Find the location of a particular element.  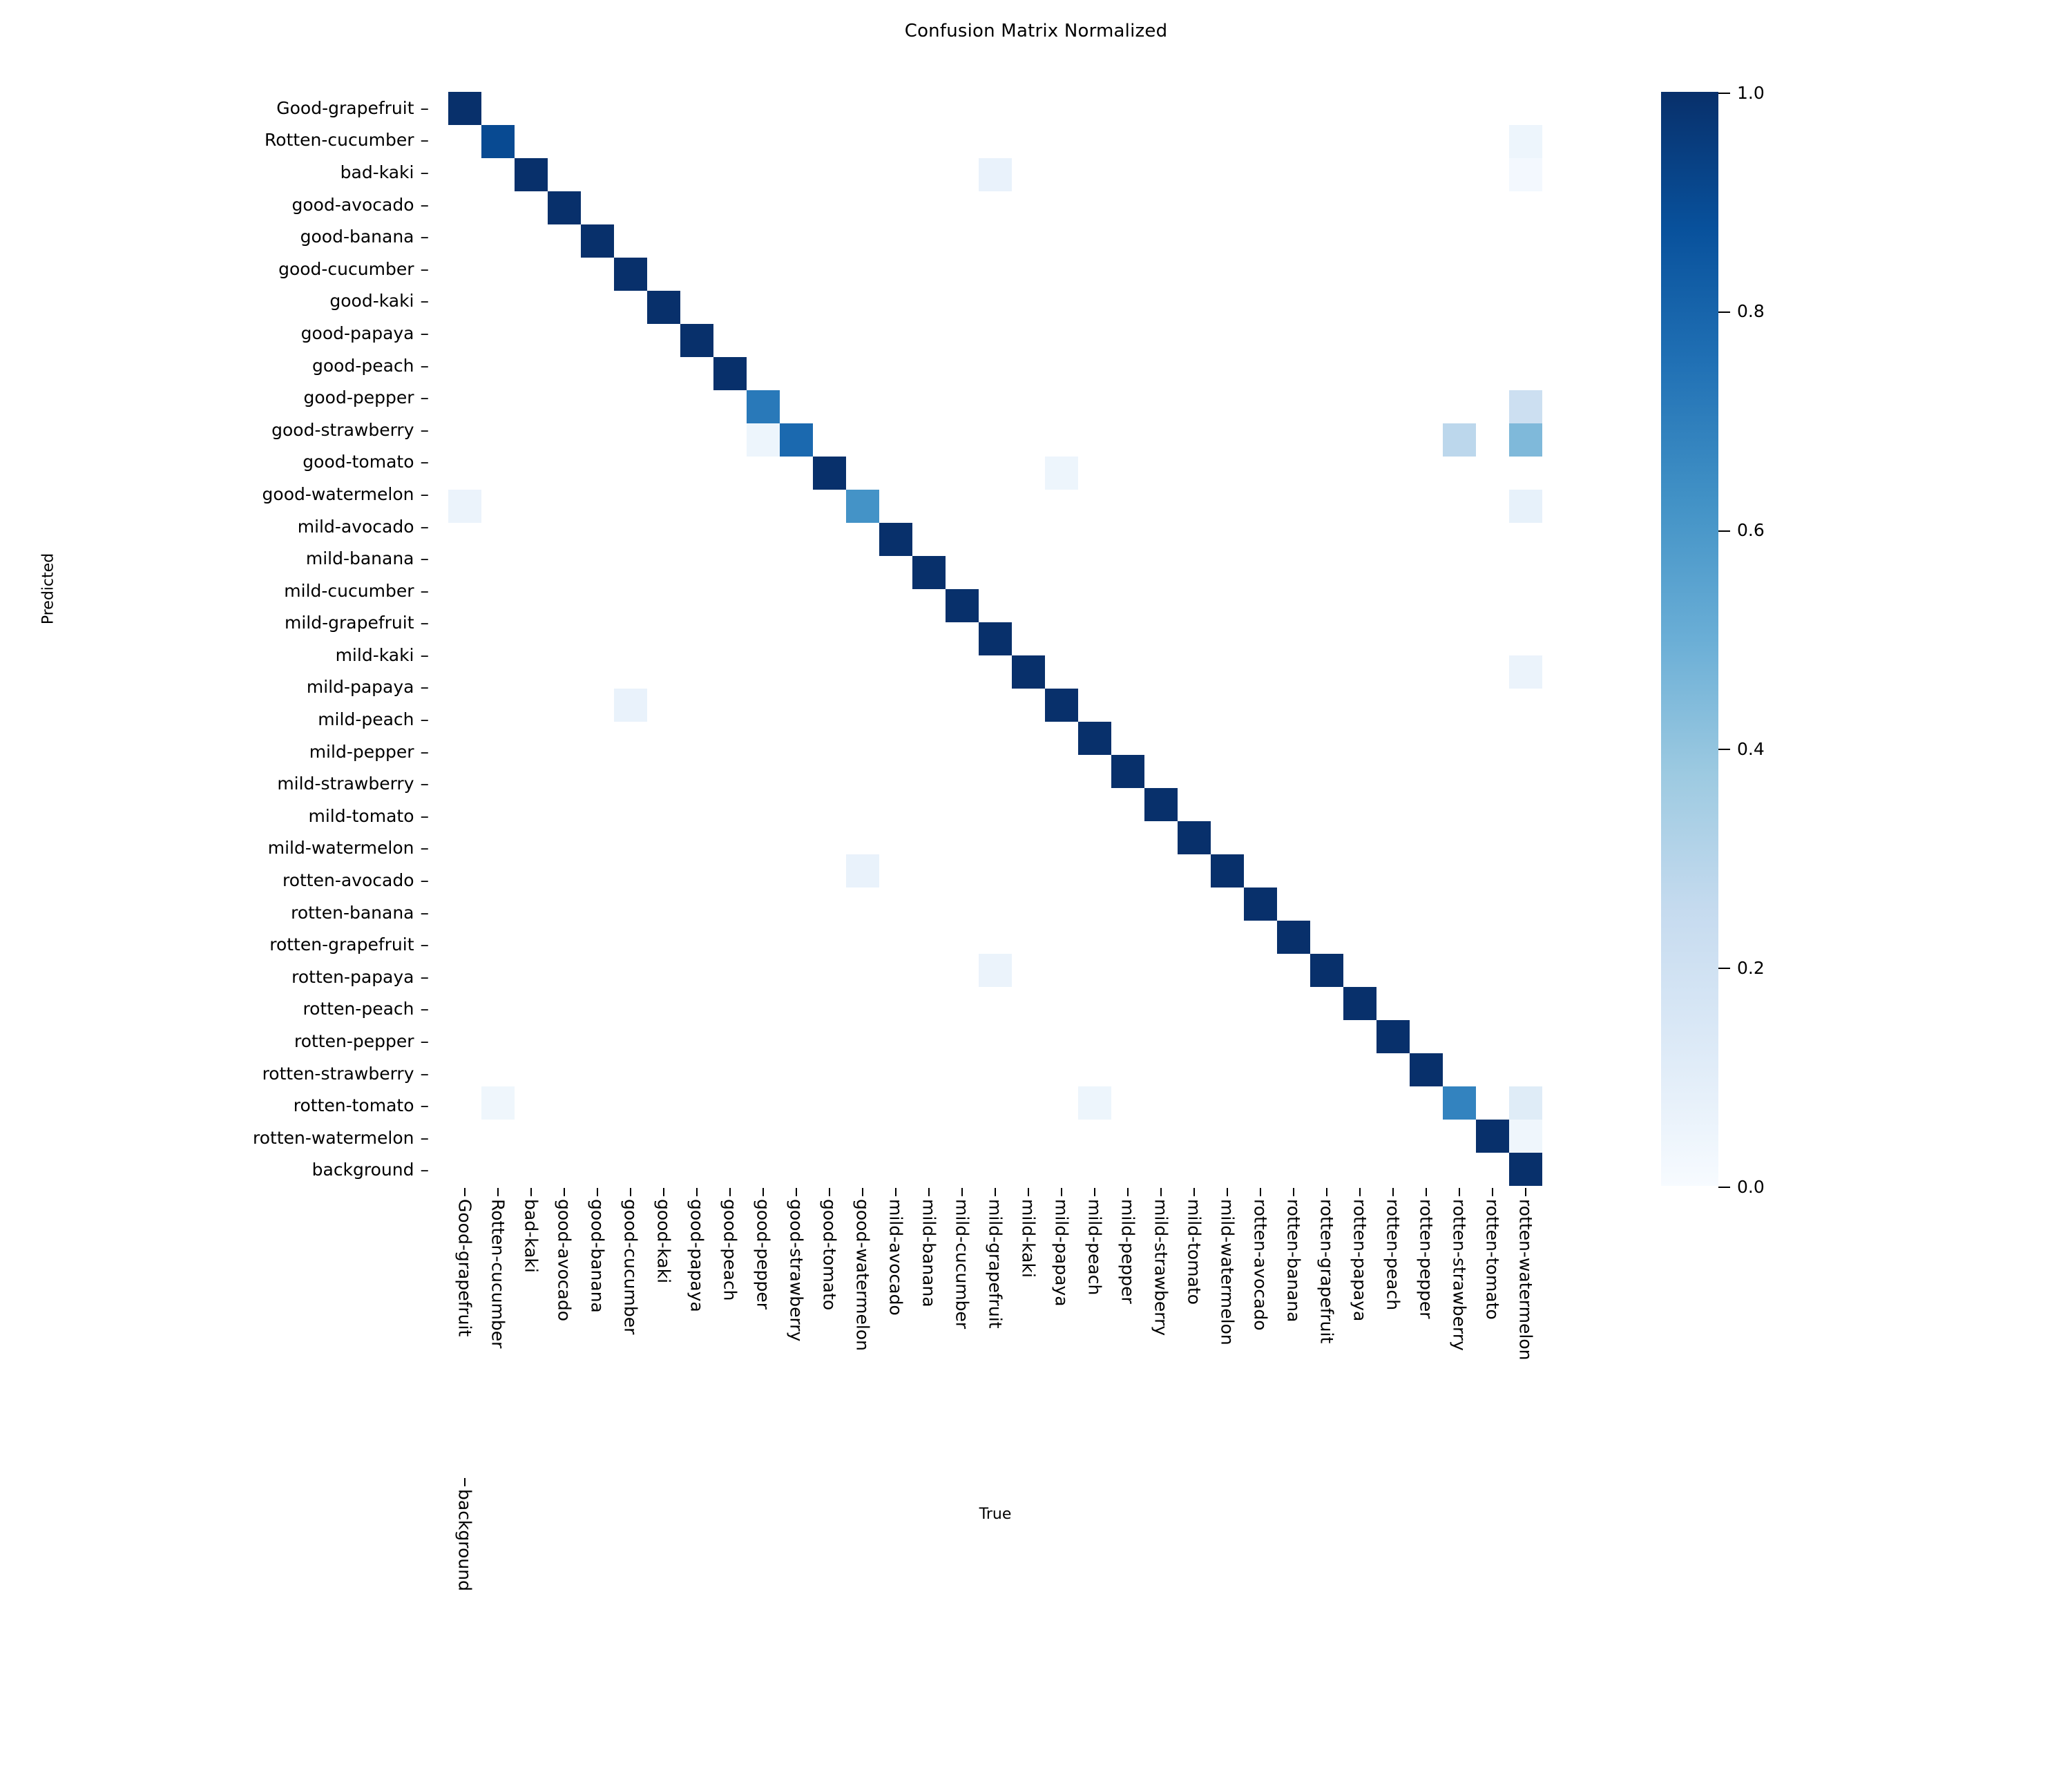

y-tick-label: rotten-tomato – is located at coordinates (216, 1105).